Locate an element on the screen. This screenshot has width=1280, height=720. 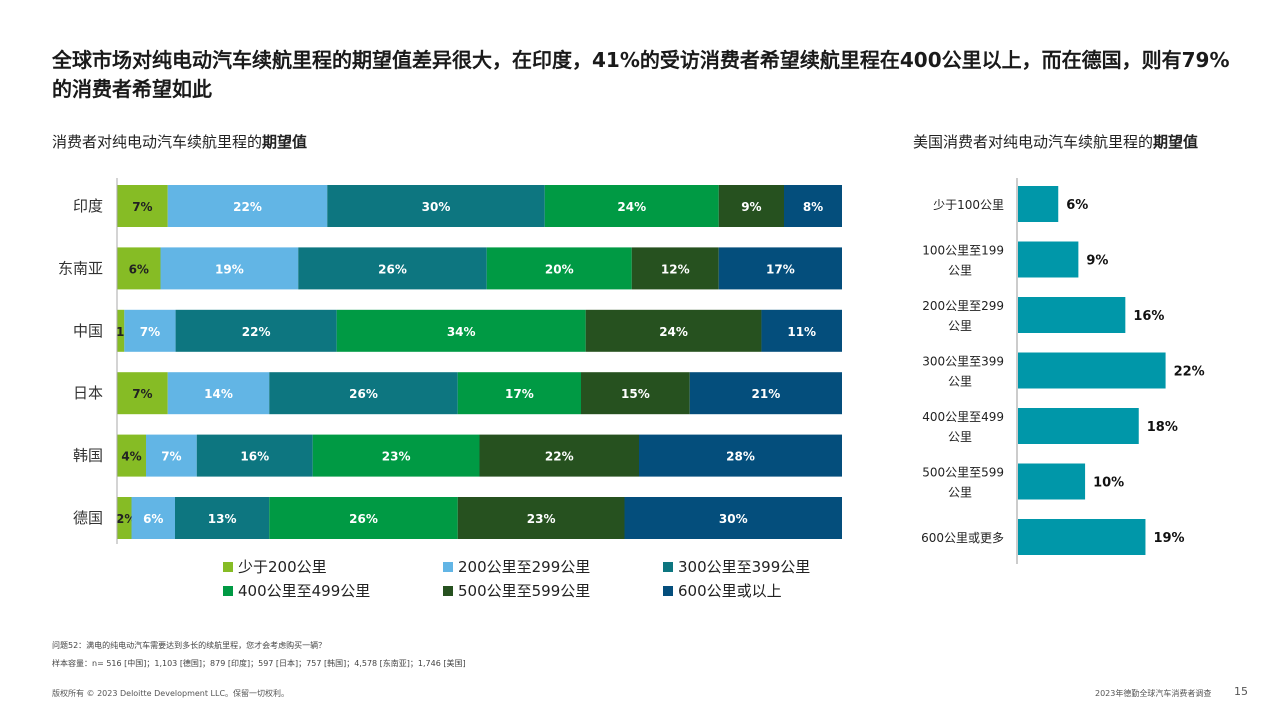
stacked-data-label: 2% is located at coordinates (126, 519).